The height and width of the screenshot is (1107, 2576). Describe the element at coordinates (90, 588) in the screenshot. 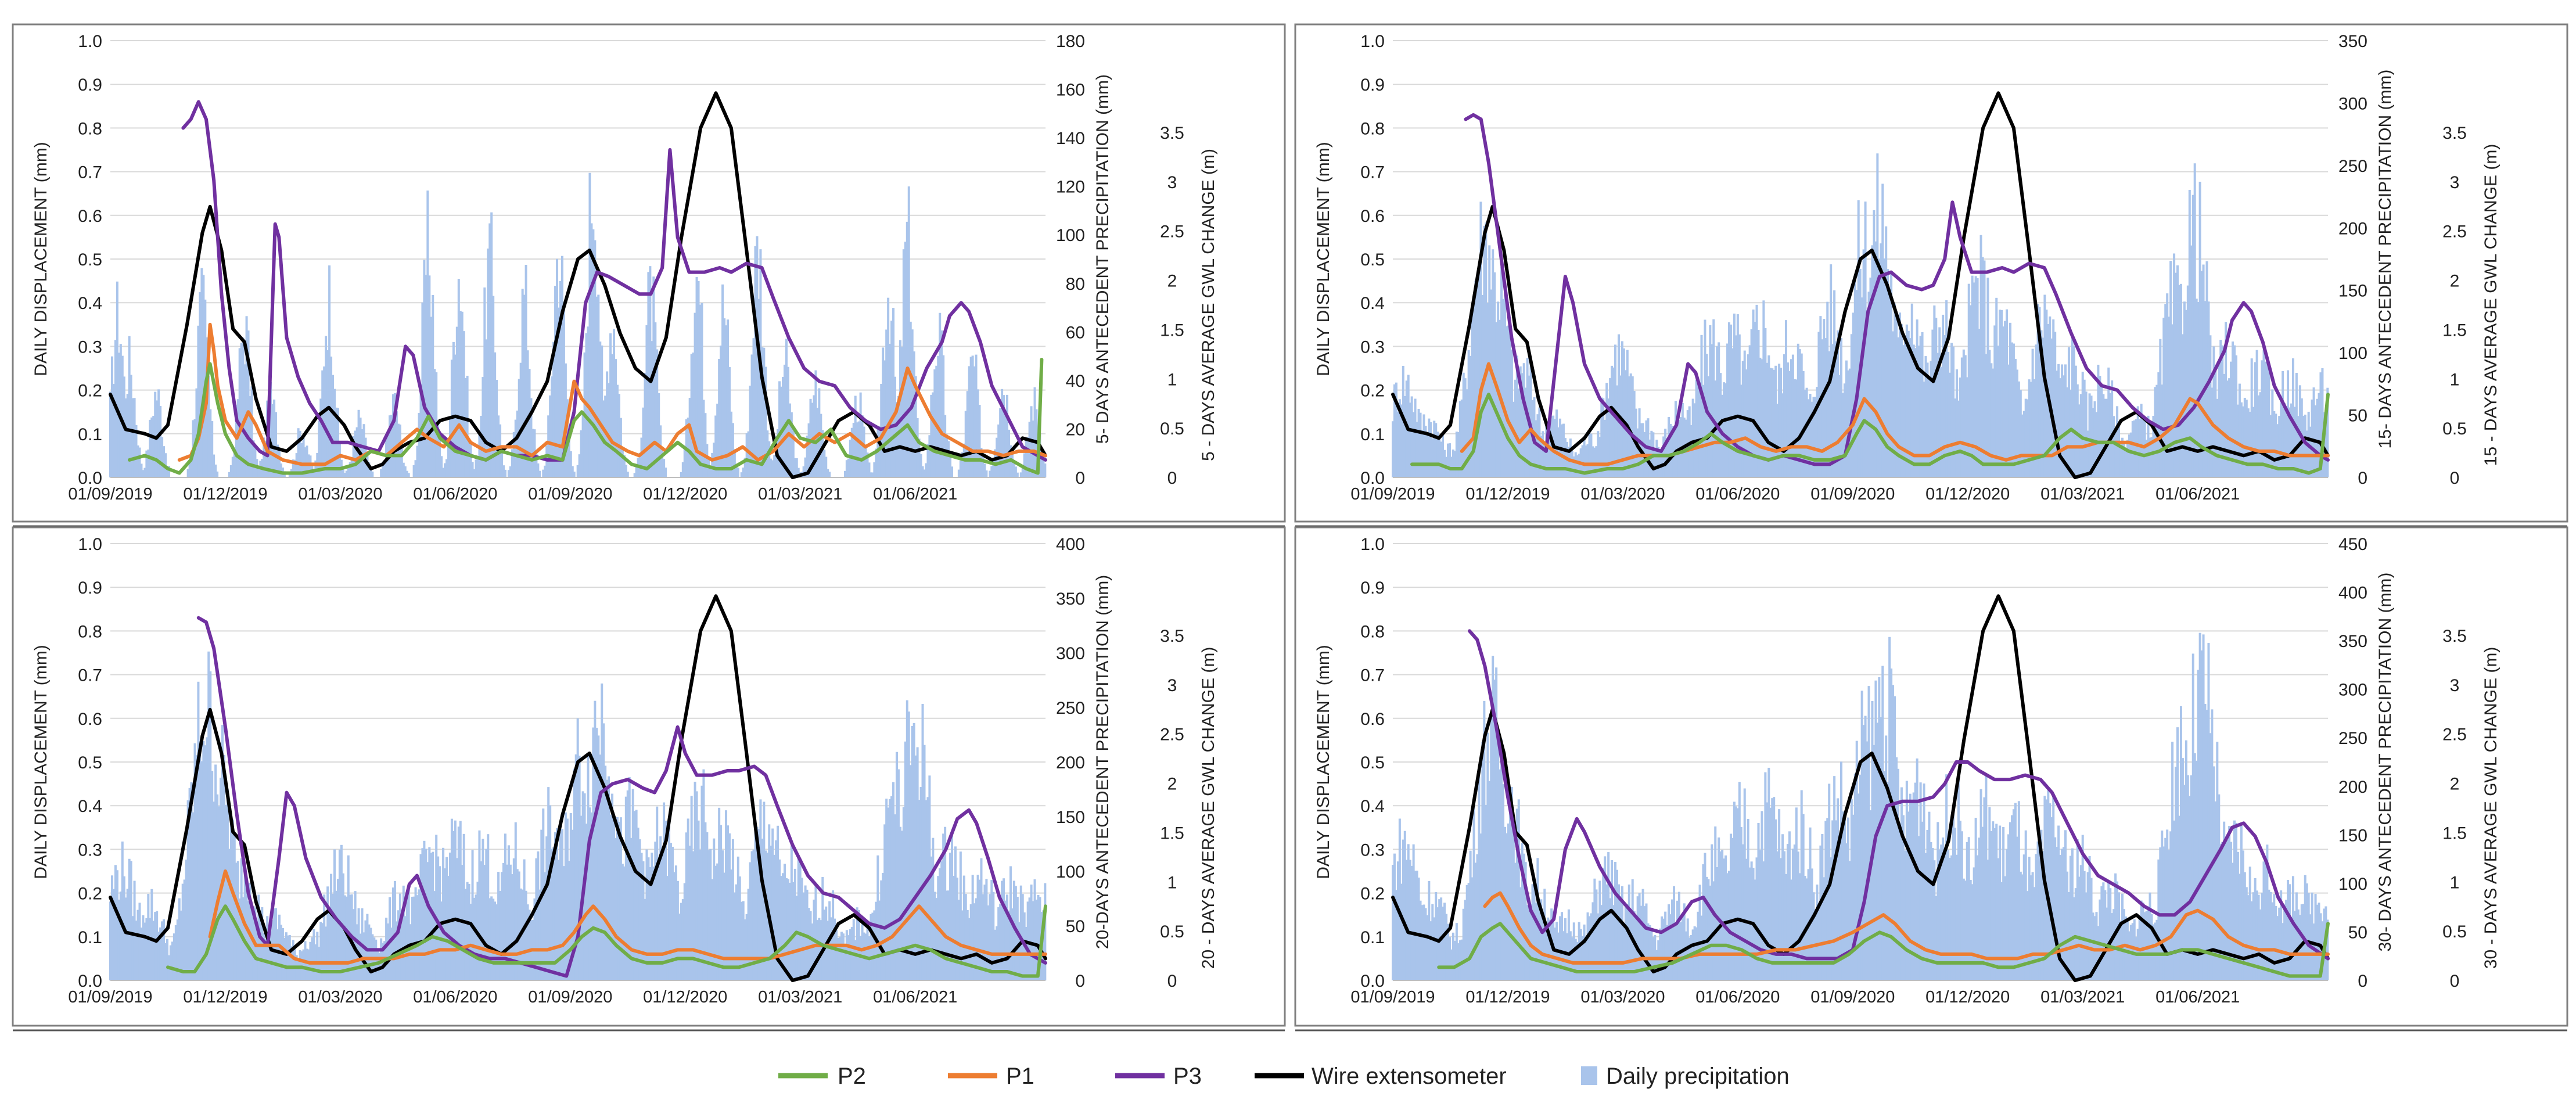

I see `y-left-tick-label: 0.9` at that location.